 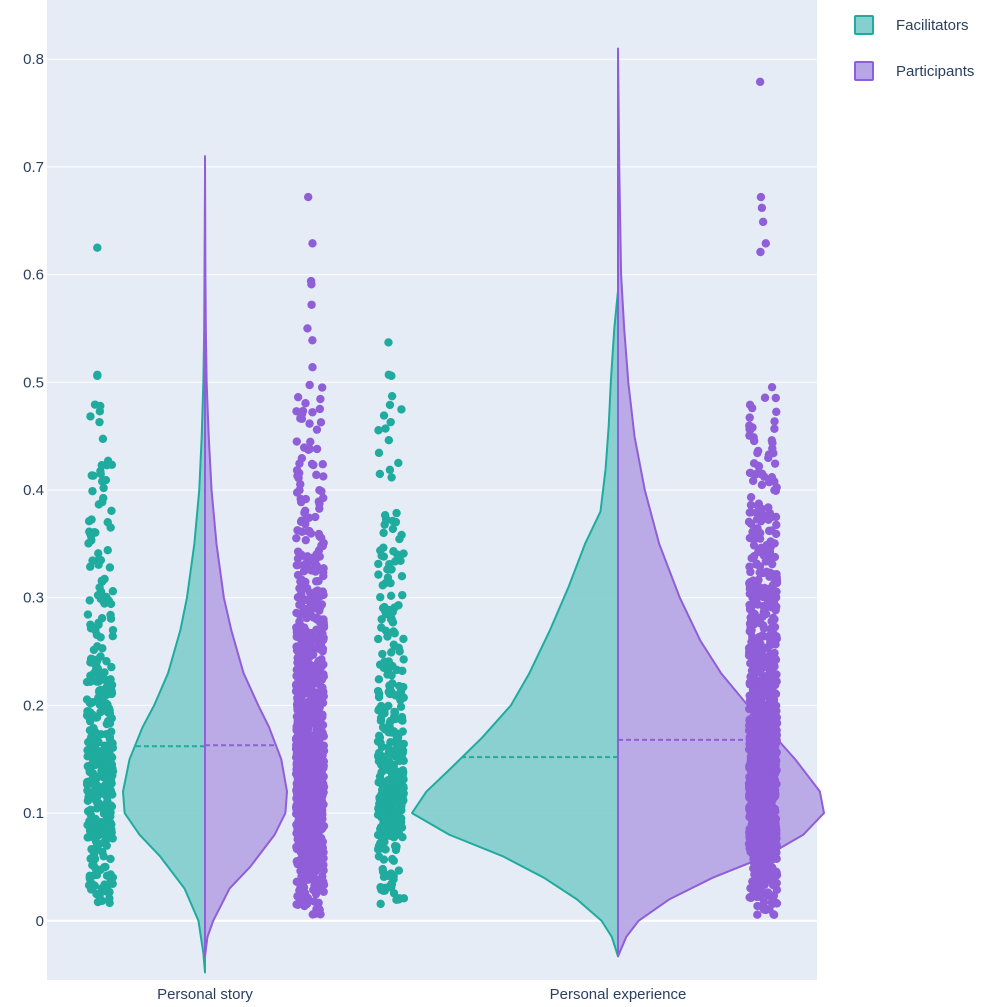 I want to click on legend-item-participants: Participants, so click(x=914, y=71).